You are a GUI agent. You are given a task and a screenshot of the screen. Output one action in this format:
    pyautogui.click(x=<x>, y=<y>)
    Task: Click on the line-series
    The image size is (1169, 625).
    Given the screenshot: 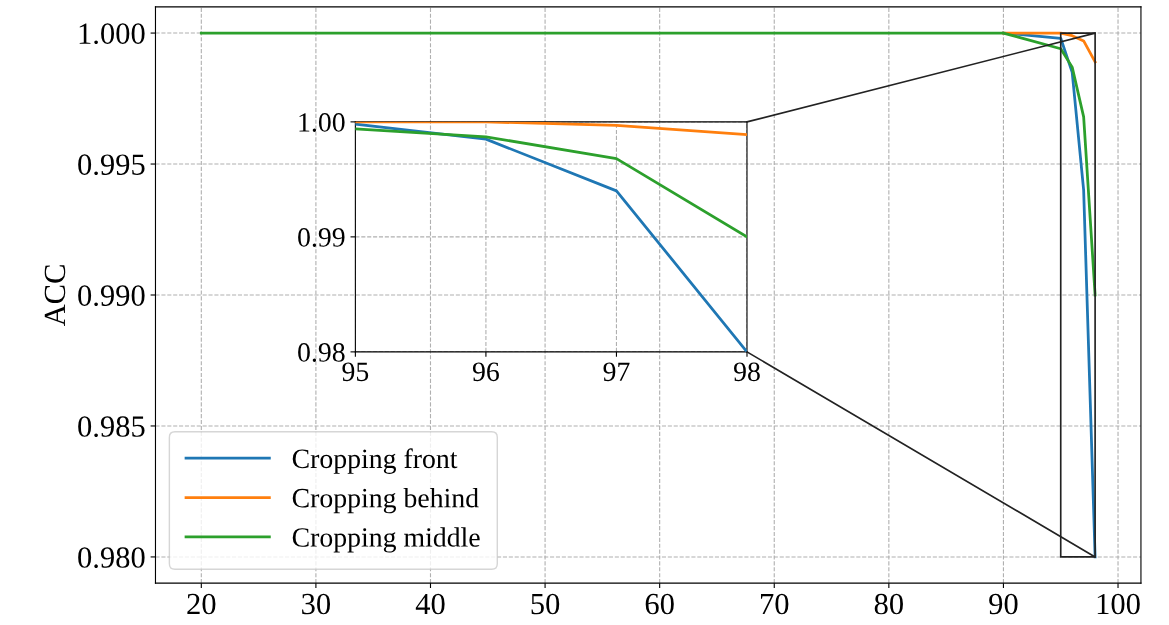 What is the action you would take?
    pyautogui.click(x=551, y=183)
    